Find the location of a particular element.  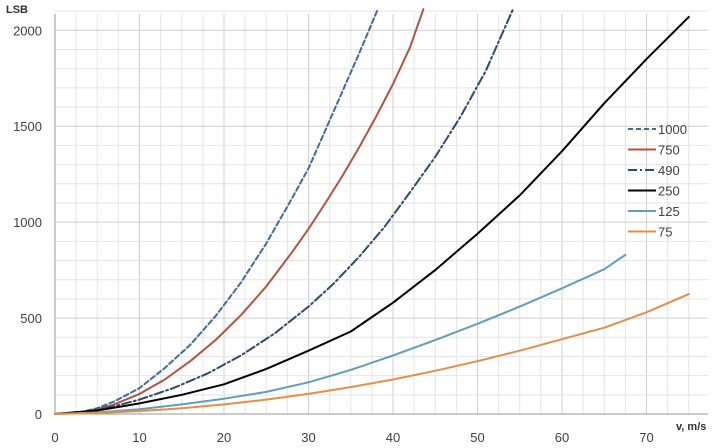

y-tick-label: 1500 is located at coordinates (27, 126).